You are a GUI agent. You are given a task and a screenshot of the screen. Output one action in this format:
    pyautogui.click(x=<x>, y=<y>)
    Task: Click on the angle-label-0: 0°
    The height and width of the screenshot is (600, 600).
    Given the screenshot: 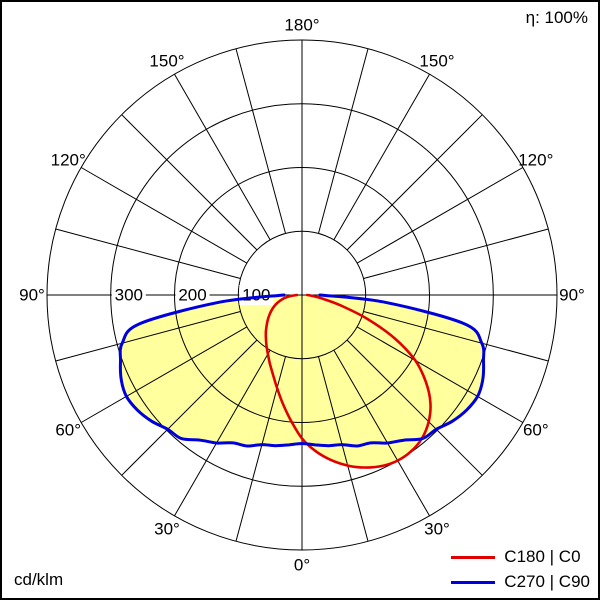 What is the action you would take?
    pyautogui.click(x=302, y=565)
    